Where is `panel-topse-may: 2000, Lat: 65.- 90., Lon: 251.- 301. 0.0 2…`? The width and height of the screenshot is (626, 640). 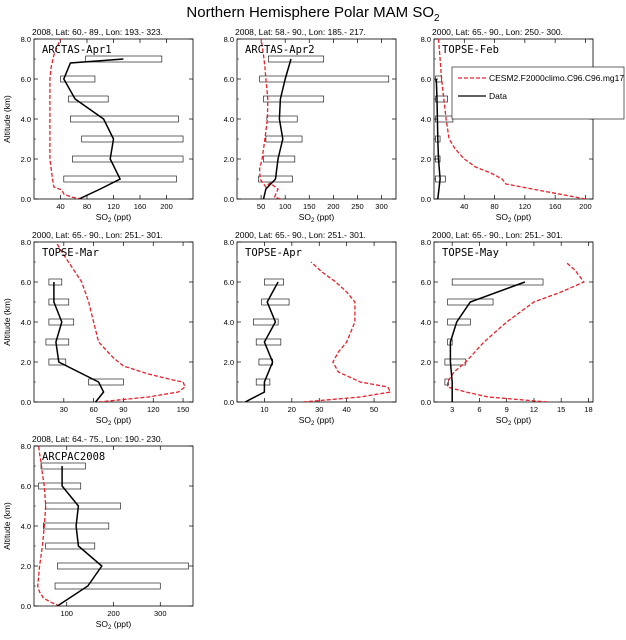
panel-topse-may: 2000, Lat: 65.- 90., Lon: 251.- 301. 0.0 2… is located at coordinates (507, 328).